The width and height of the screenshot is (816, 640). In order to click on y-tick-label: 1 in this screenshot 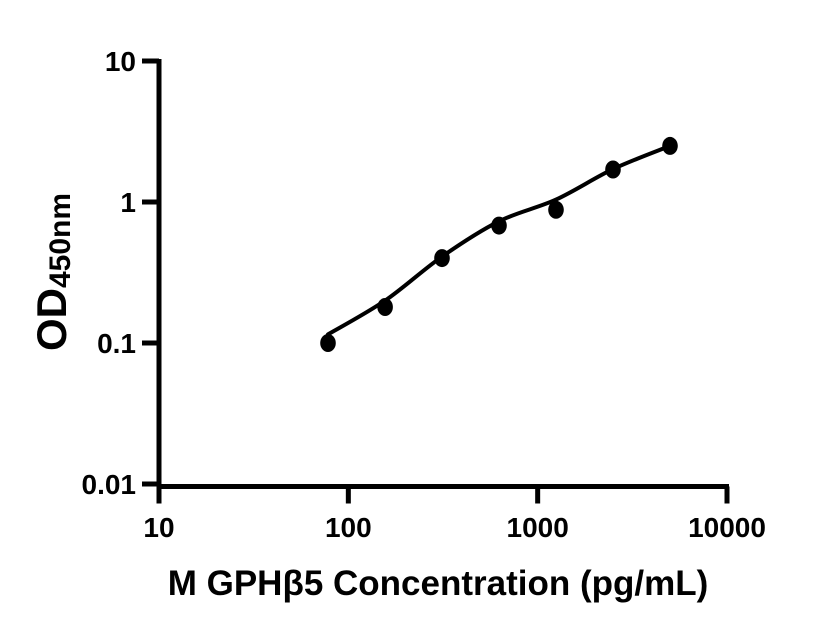, I will do `click(128, 202)`.